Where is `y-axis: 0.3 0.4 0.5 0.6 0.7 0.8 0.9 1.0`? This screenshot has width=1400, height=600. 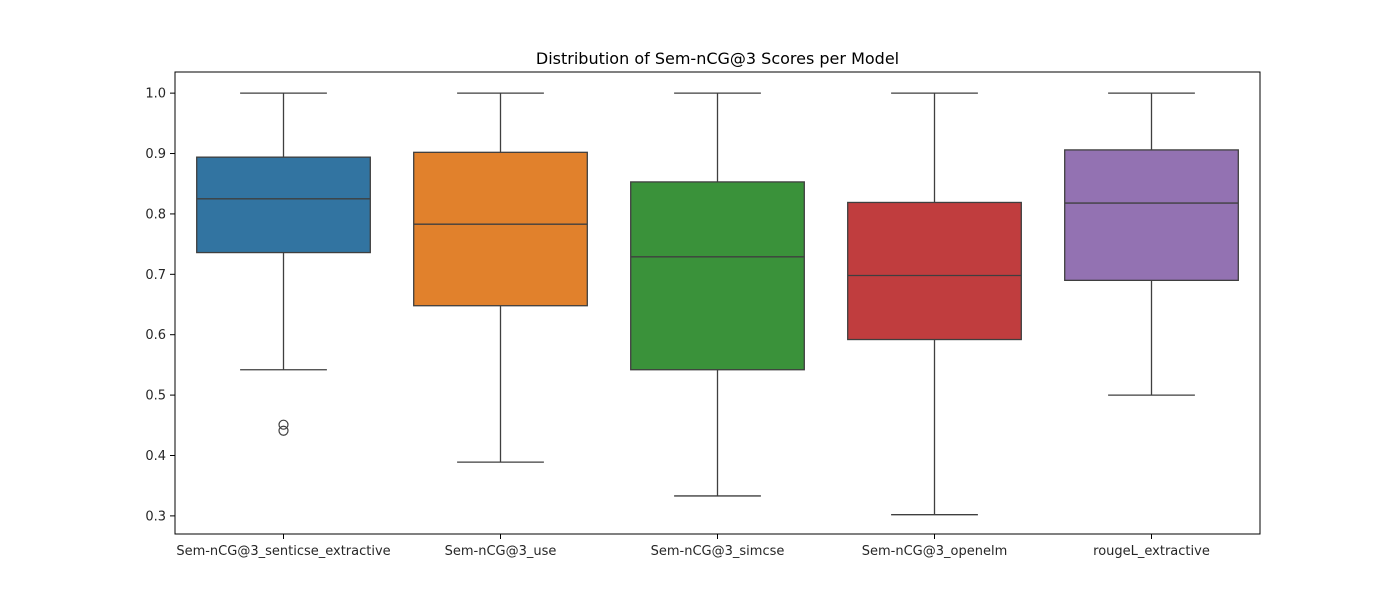
y-axis: 0.3 0.4 0.5 0.6 0.7 0.8 0.9 1.0 is located at coordinates (160, 305).